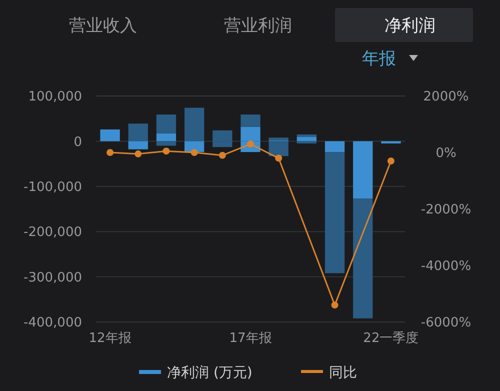  What do you see at coordinates (446, 154) in the screenshot?
I see `y2-tick-label: 0%` at bounding box center [446, 154].